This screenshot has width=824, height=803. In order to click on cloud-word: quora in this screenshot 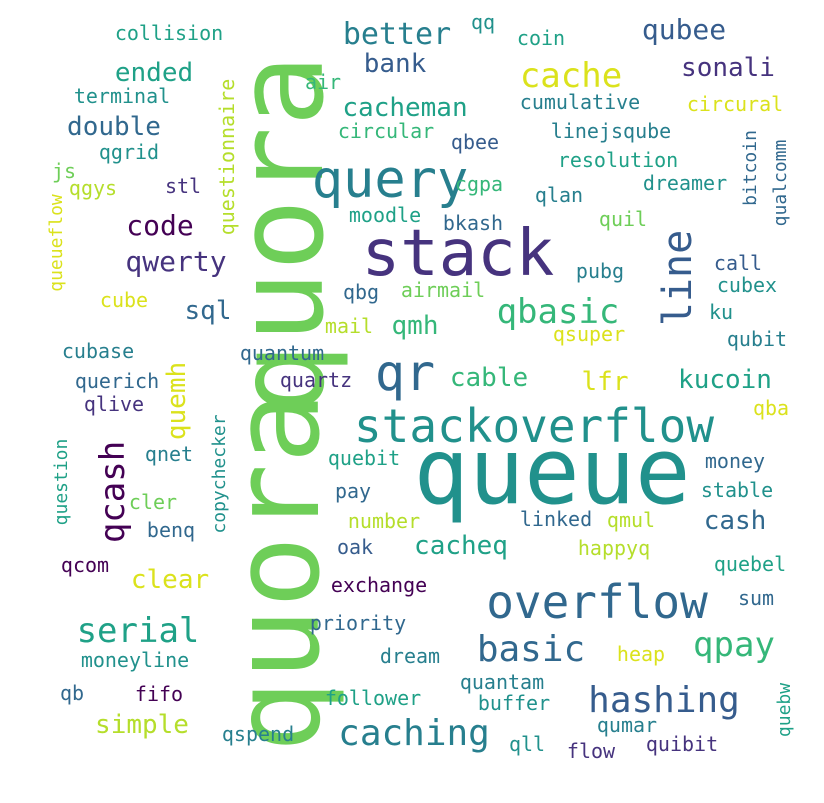, I will do `click(277, 572)`.